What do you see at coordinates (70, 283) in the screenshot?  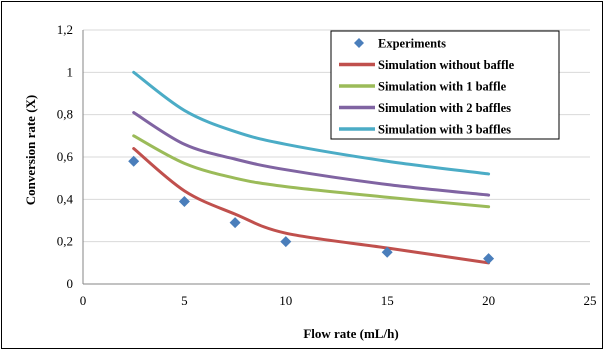 I see `y-tick-label: 0` at bounding box center [70, 283].